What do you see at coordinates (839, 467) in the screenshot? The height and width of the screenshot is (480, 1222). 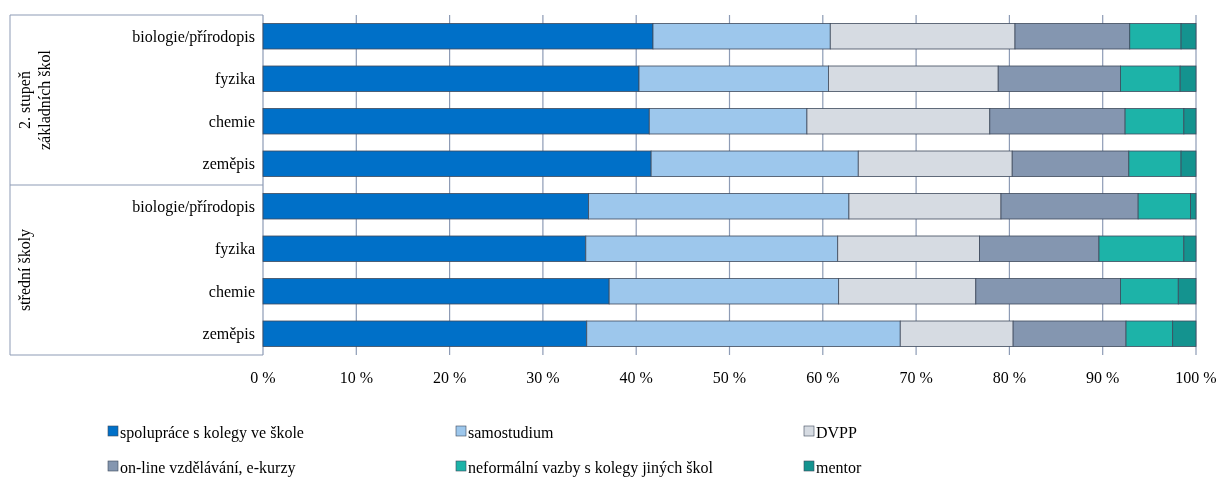 I see `legend-label: mentor` at bounding box center [839, 467].